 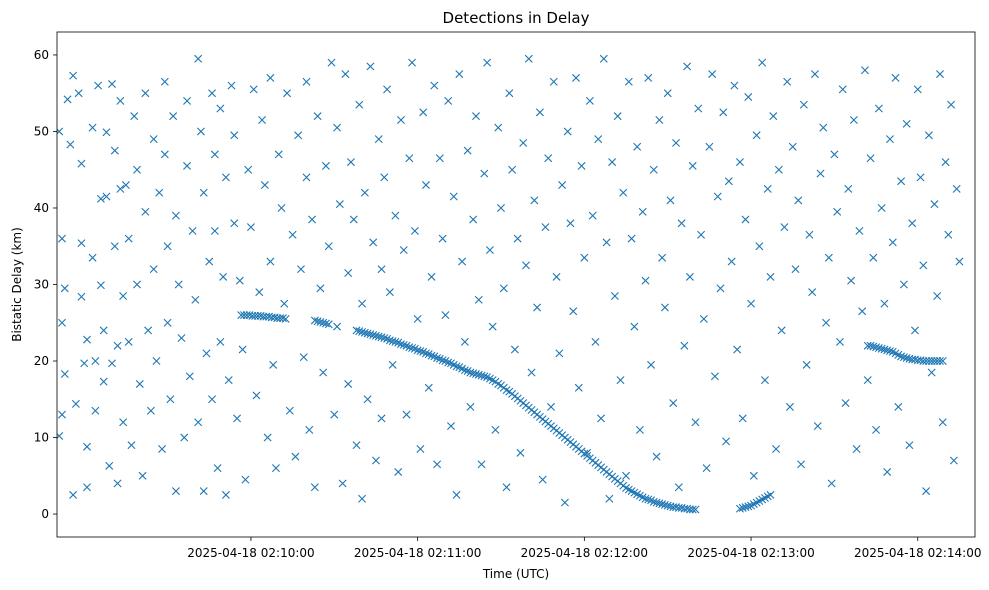 What do you see at coordinates (515, 574) in the screenshot?
I see `x-axis-label: Time (UTC)` at bounding box center [515, 574].